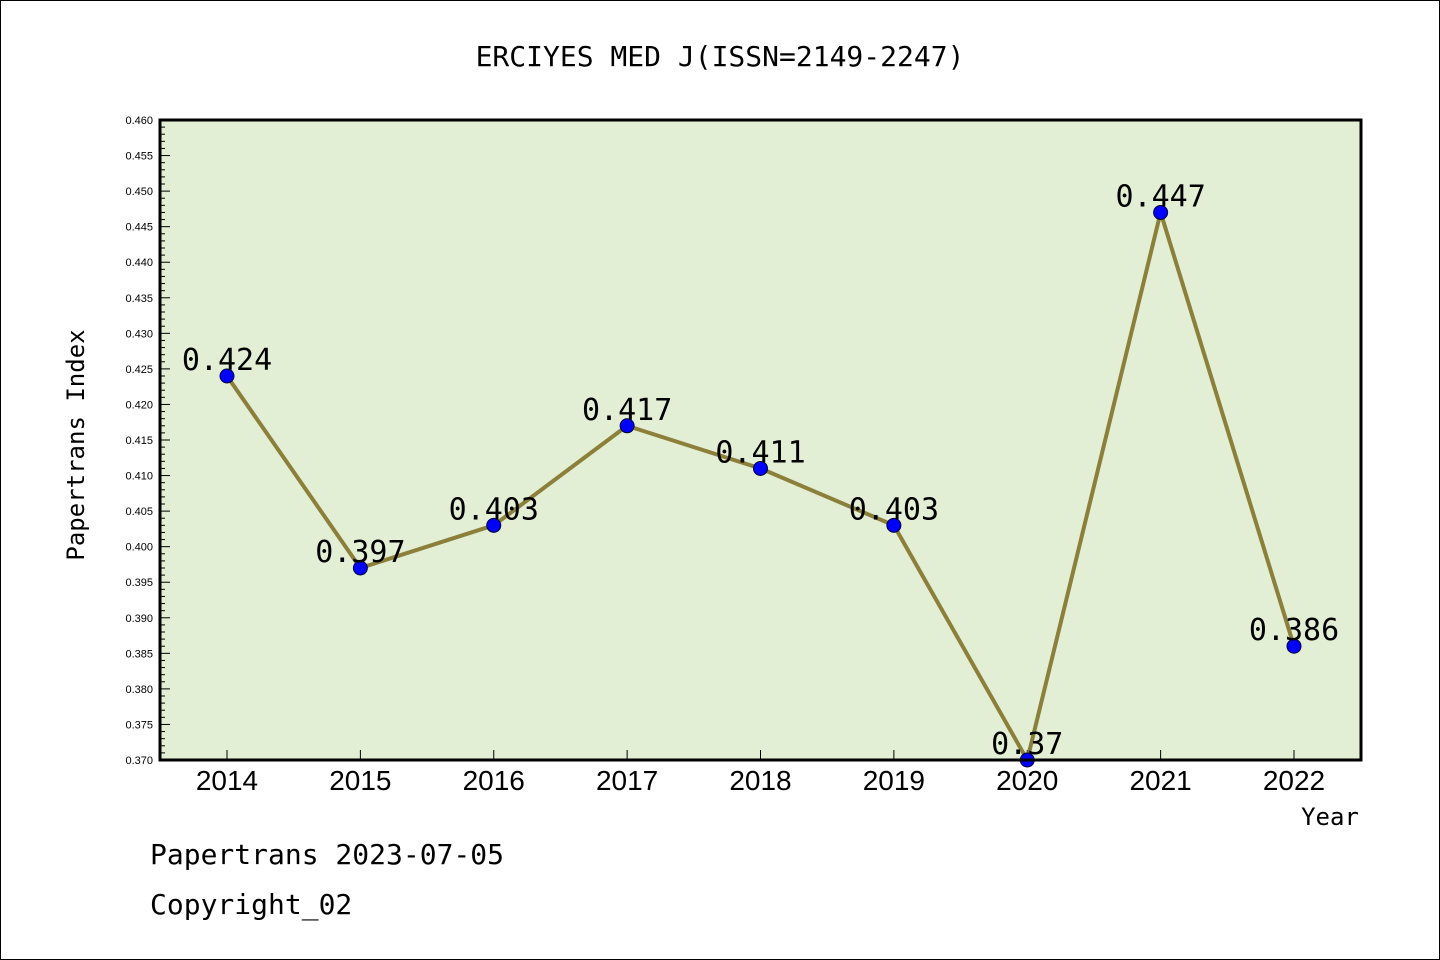 The height and width of the screenshot is (960, 1440). What do you see at coordinates (360, 780) in the screenshot?
I see `x-tick-label: 2015` at bounding box center [360, 780].